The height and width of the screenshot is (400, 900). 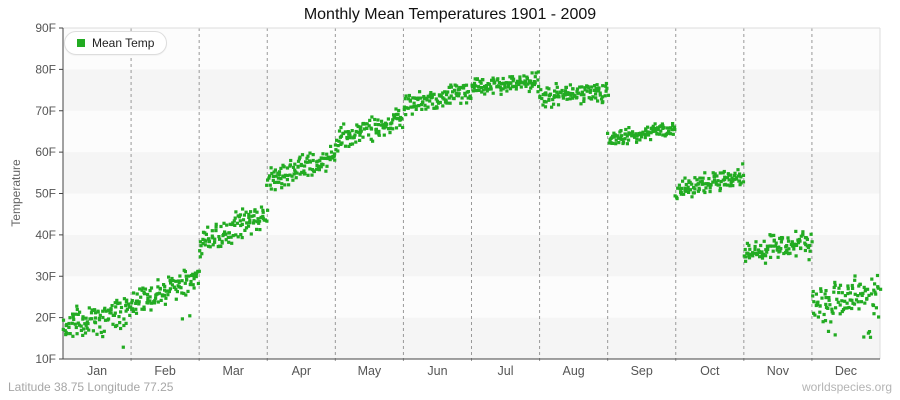 What do you see at coordinates (123, 43) in the screenshot?
I see `legend-label: Mean Temp` at bounding box center [123, 43].